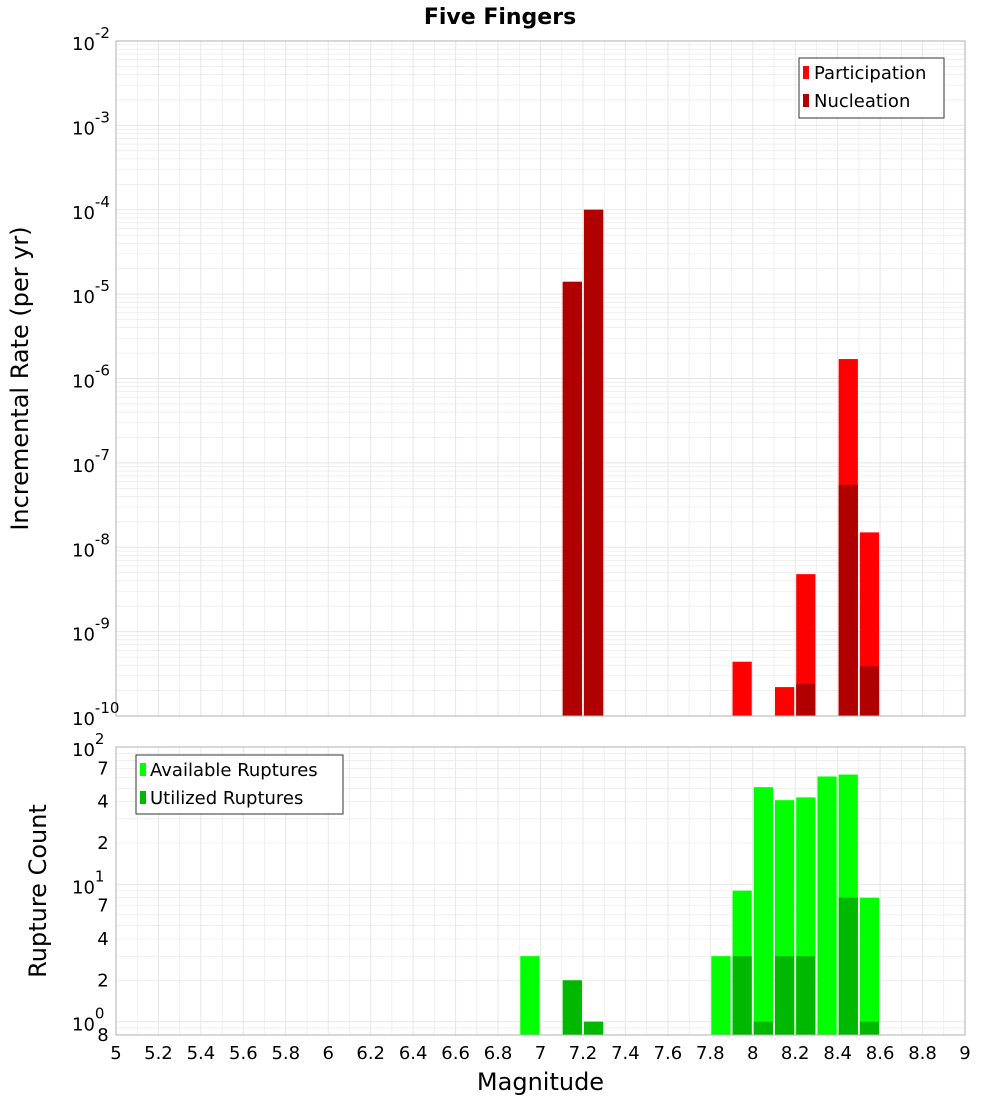 The width and height of the screenshot is (1000, 1100). I want to click on y-tick-label: 10⁻⁸, so click(91, 545).